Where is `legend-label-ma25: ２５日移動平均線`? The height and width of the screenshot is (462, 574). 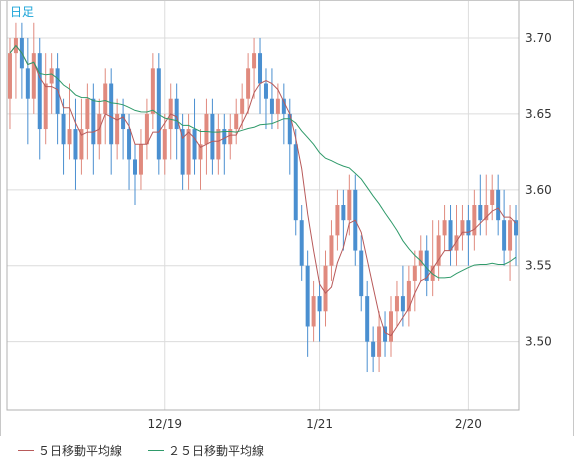
legend-label-ma25: ２５日移動平均線 is located at coordinates (216, 451).